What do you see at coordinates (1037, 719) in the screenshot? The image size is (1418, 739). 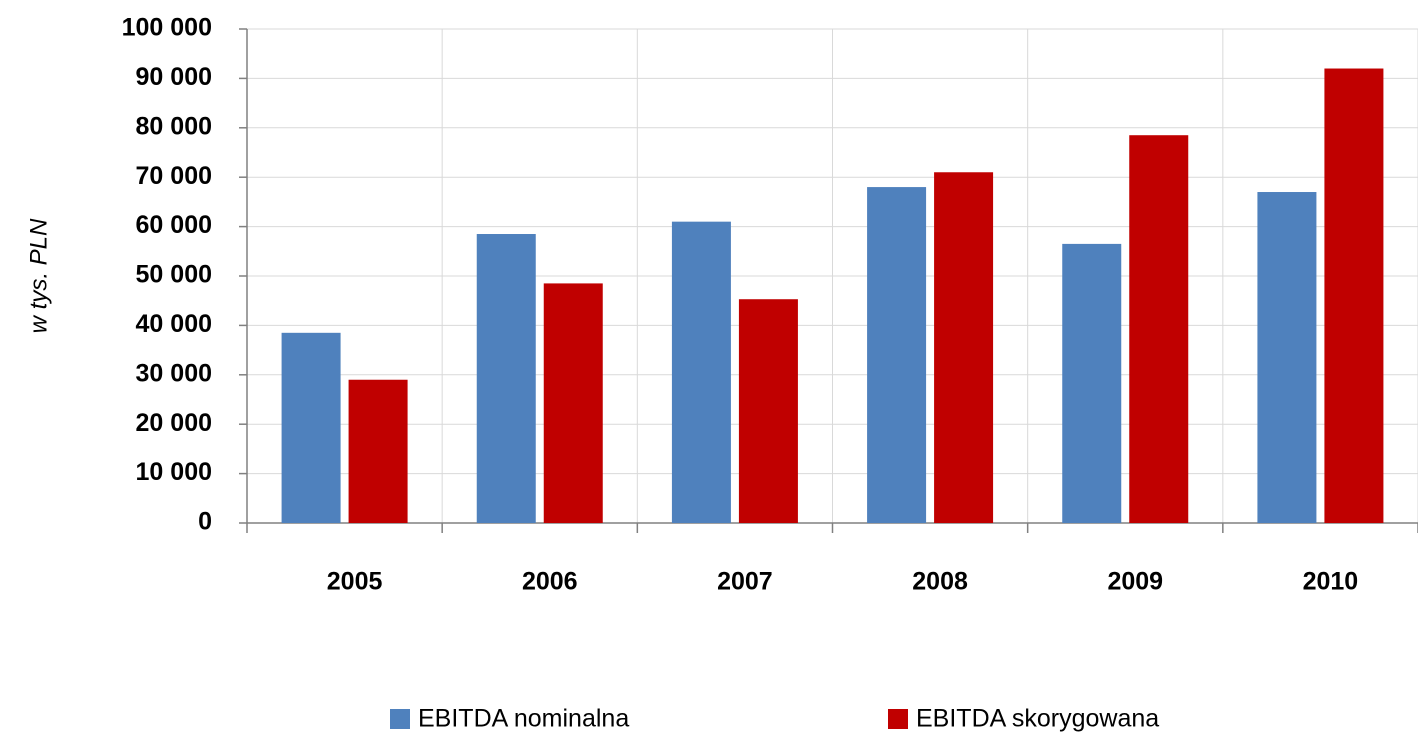 I see `legend-label: EBITDA skorygowana` at bounding box center [1037, 719].